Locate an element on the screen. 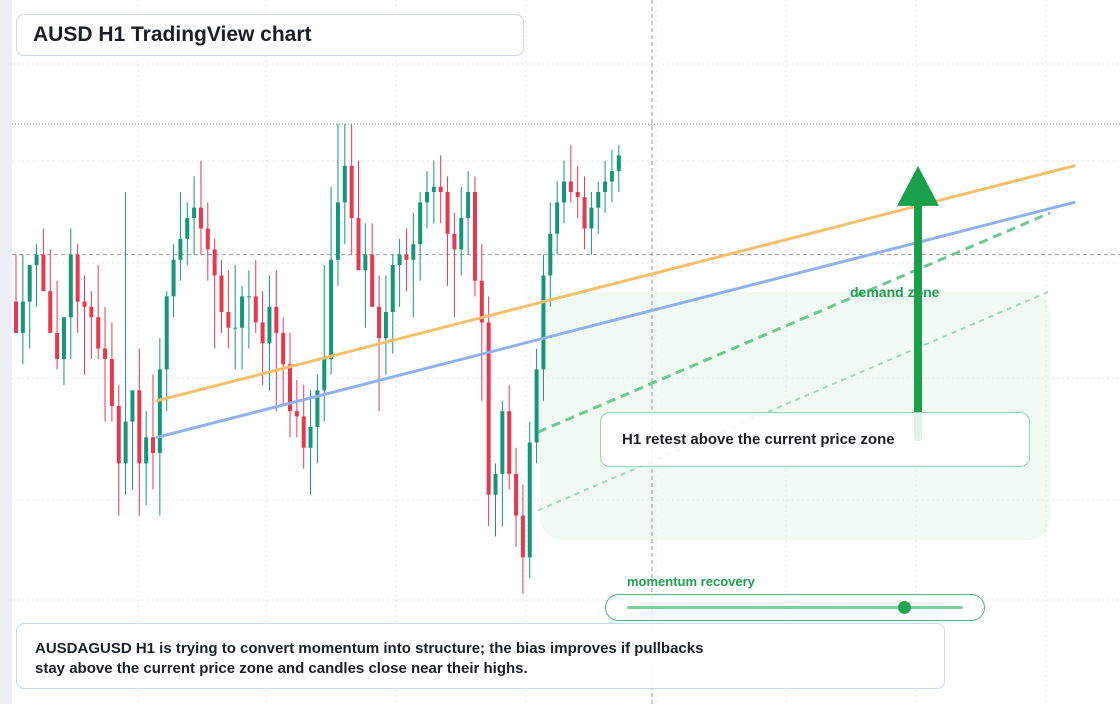  retest-callout-text: H1 retest above the current price zone is located at coordinates (758, 439).